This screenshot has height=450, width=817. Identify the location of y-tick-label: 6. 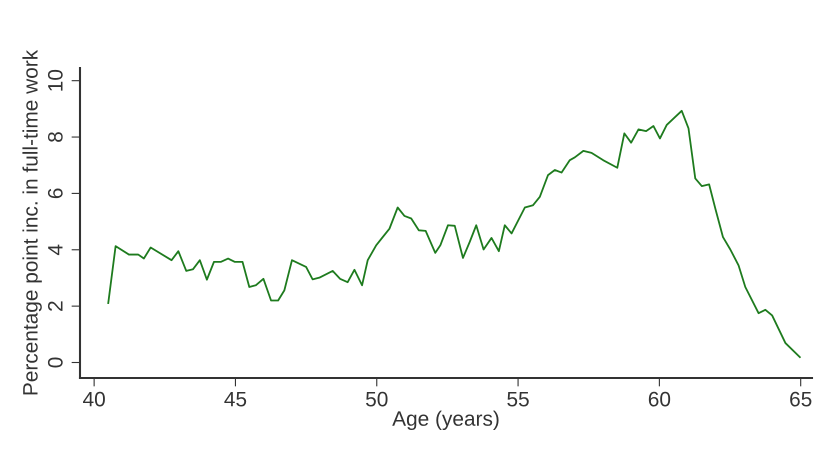
(55, 193).